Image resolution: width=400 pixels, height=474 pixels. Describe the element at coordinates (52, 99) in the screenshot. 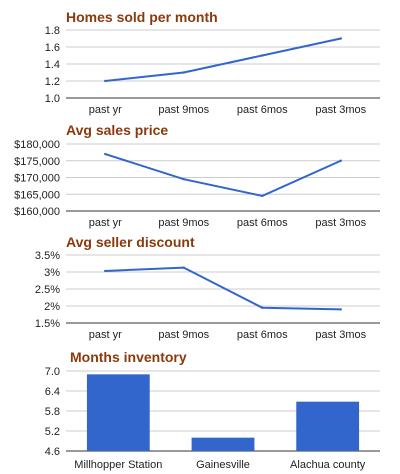

I see `y-tick-label: 1.0` at that location.